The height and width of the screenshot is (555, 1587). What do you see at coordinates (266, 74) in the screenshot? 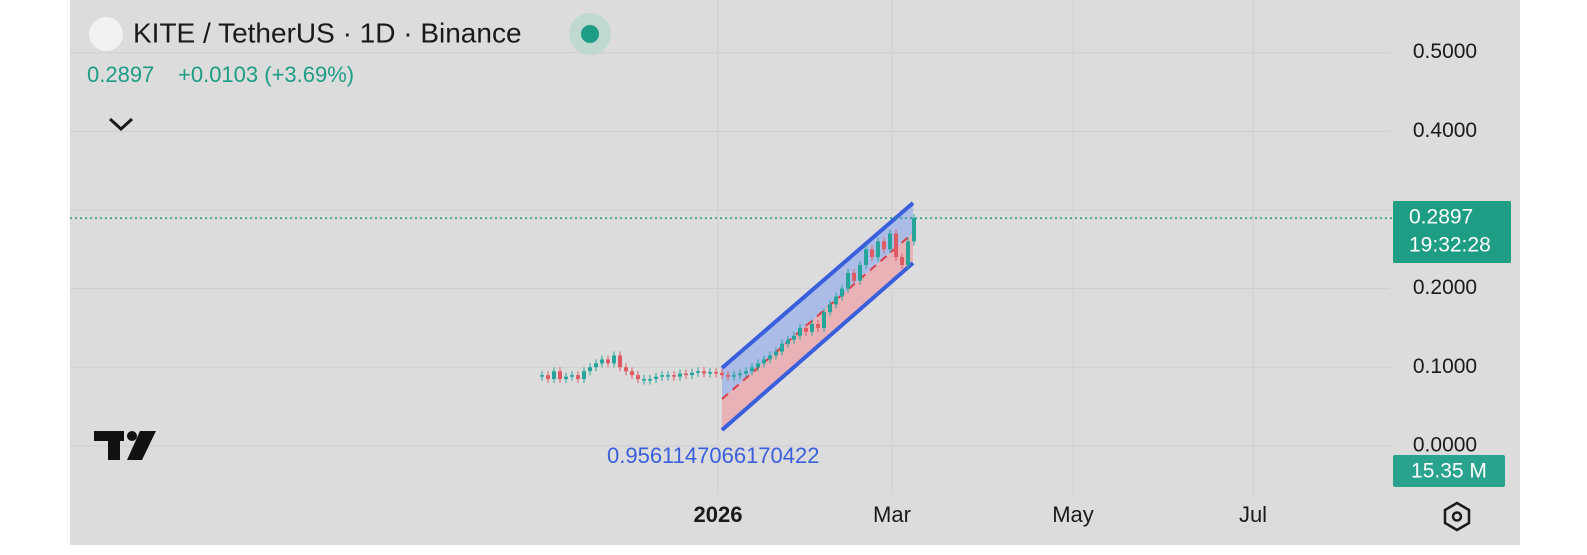
I see `price-change: +0.0103 (+3.69%)` at bounding box center [266, 74].